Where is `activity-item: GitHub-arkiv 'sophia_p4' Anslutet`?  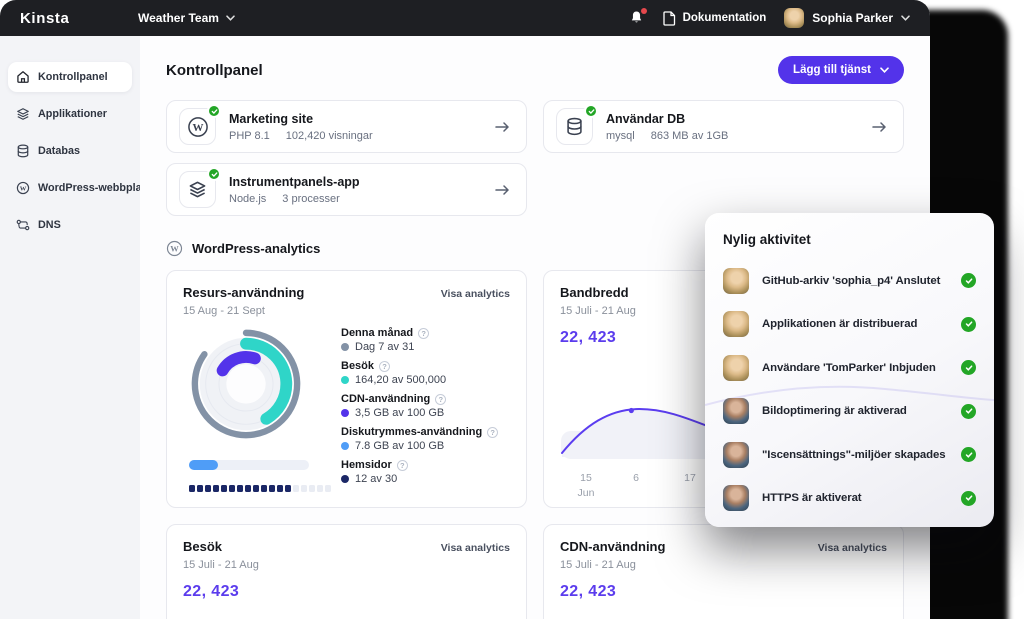
activity-item: GitHub-arkiv 'sophia_p4' Anslutet is located at coordinates (849, 281).